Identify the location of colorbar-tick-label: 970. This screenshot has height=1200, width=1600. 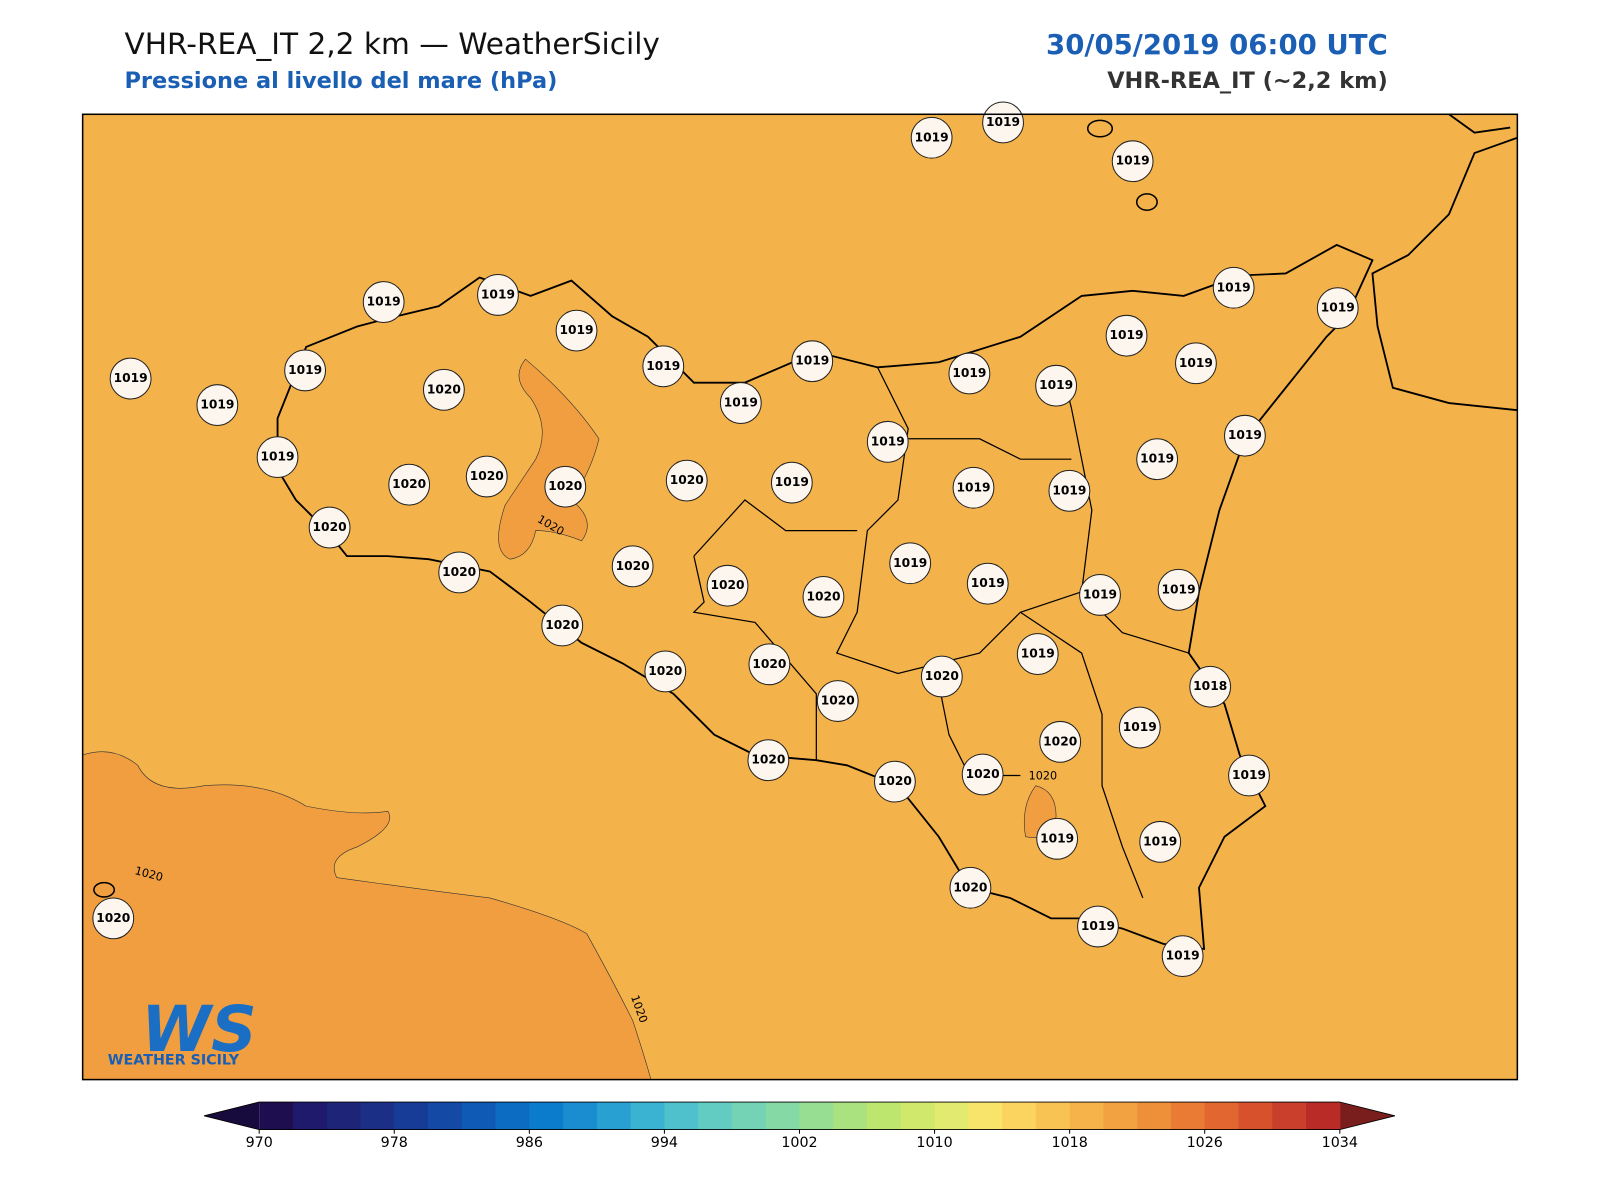
(259, 1143).